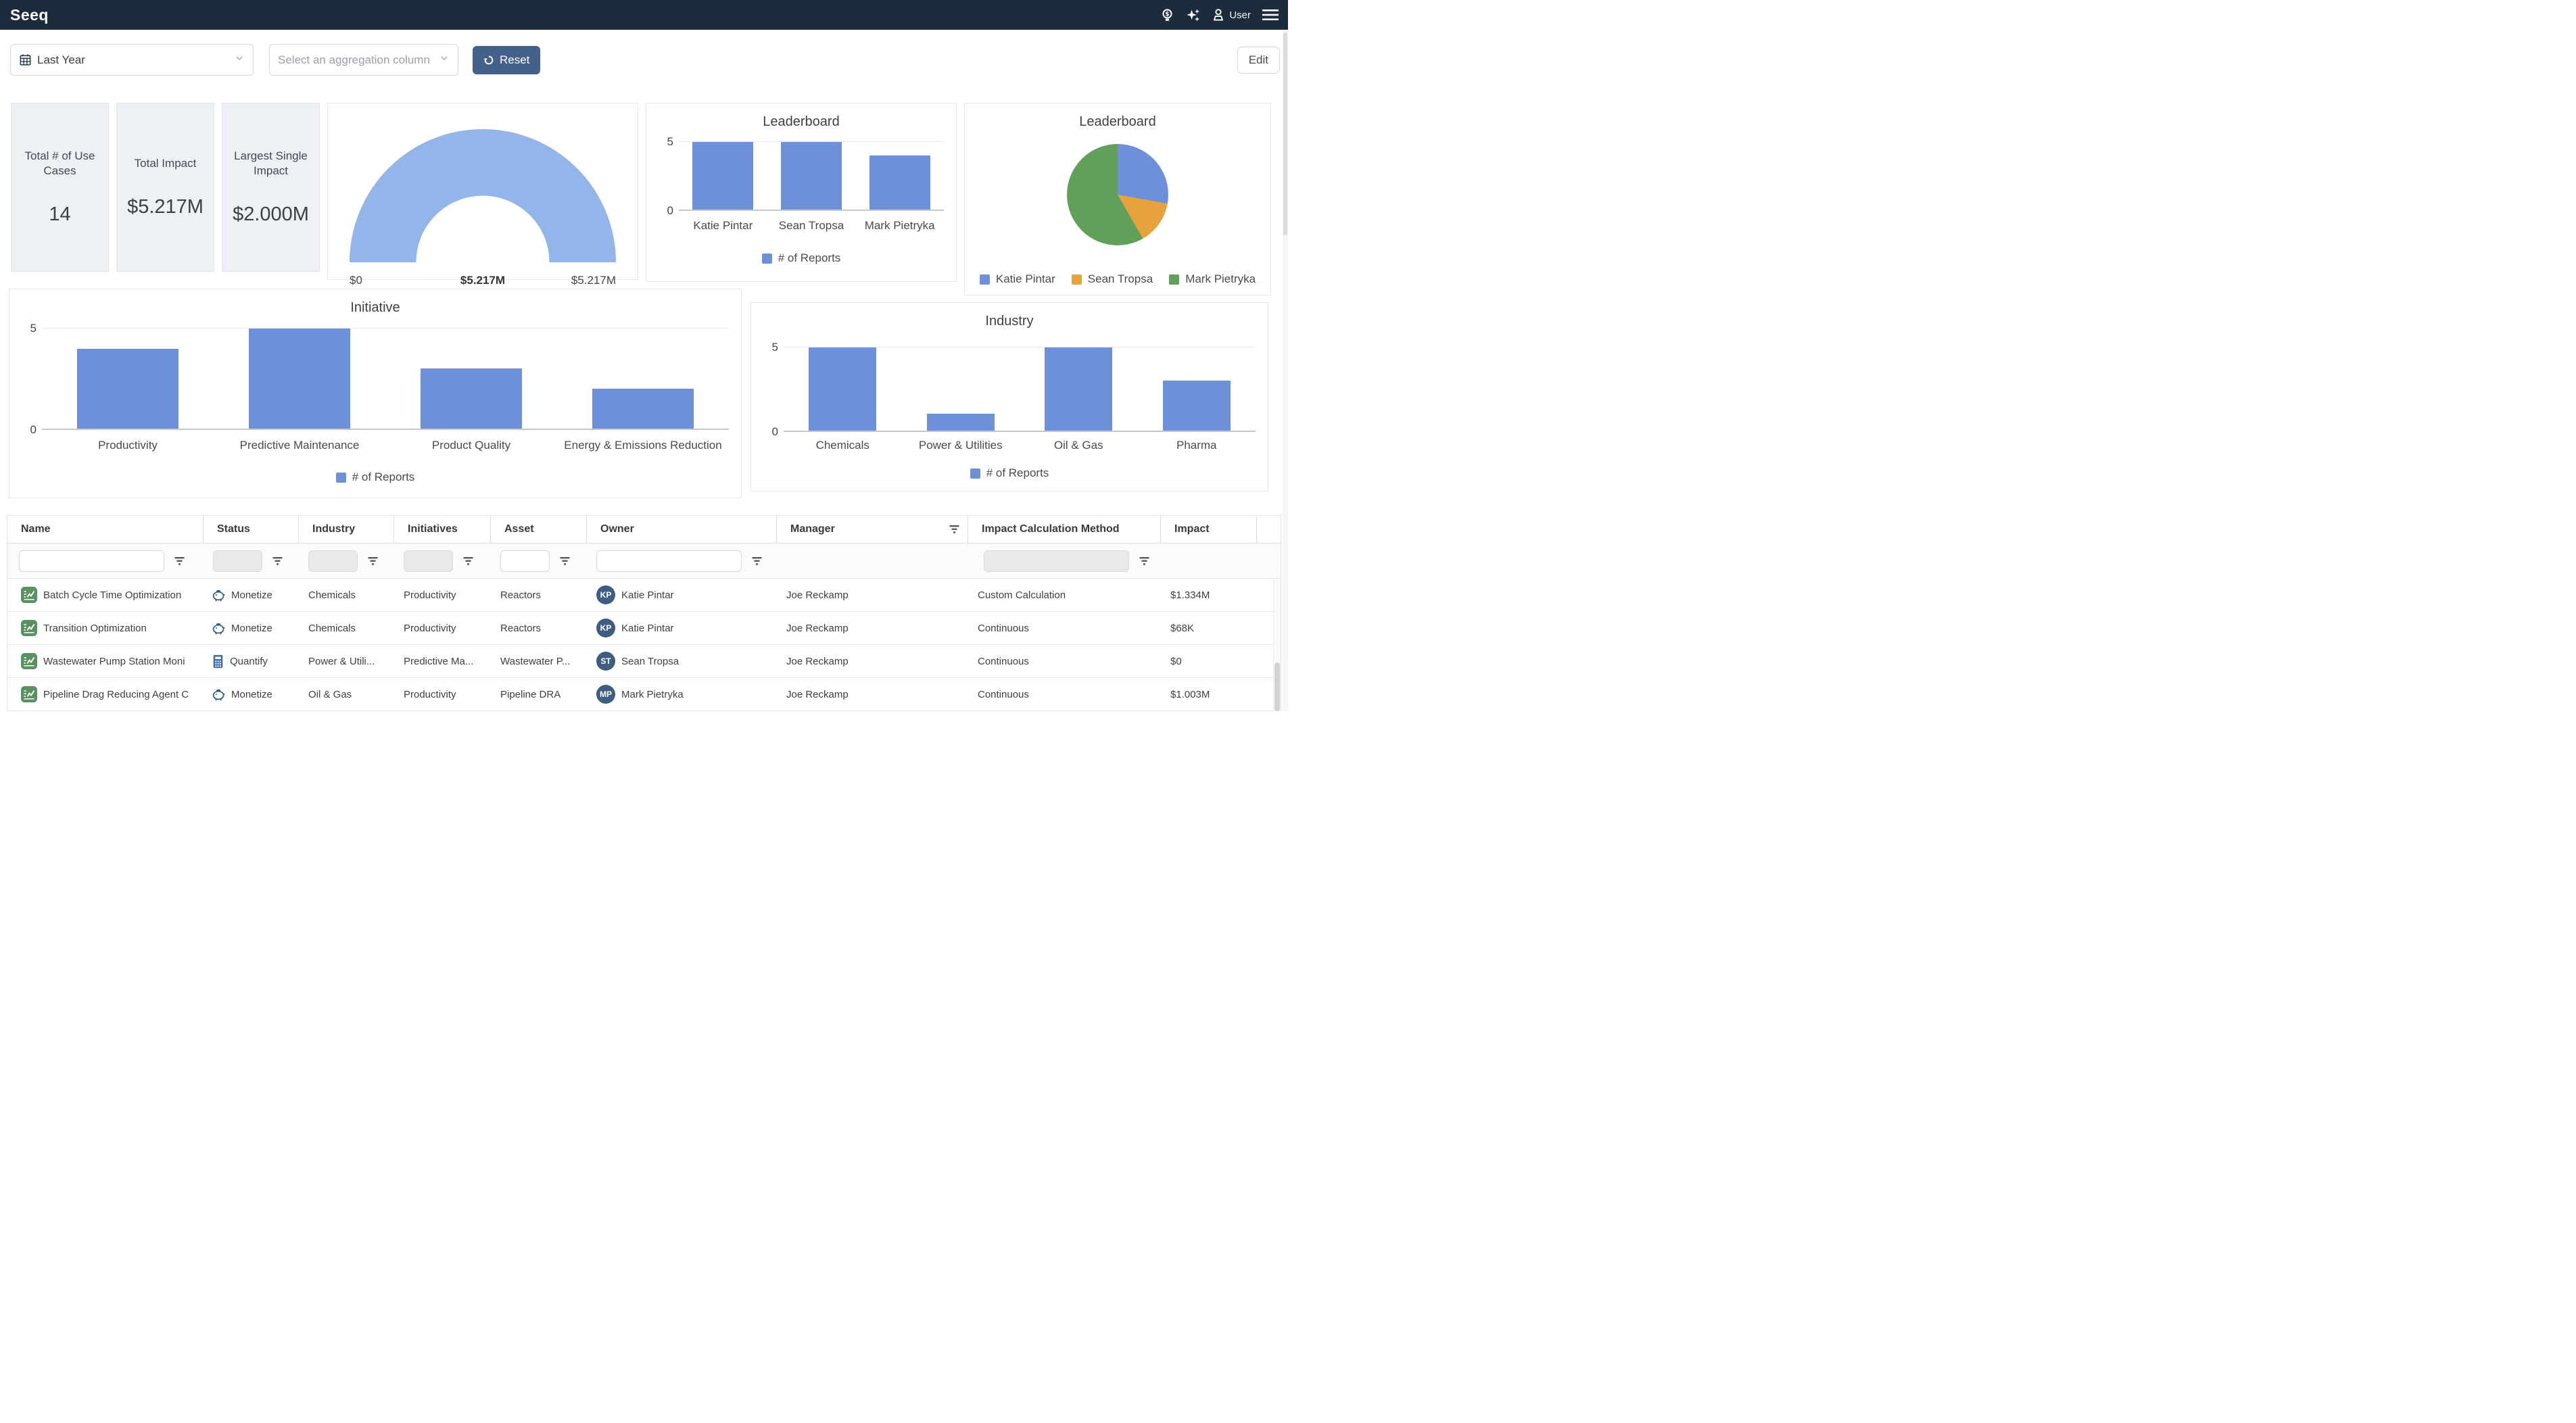 This screenshot has width=2576, height=1423. Describe the element at coordinates (682, 529) in the screenshot. I see `col-header-owner: Owner` at that location.